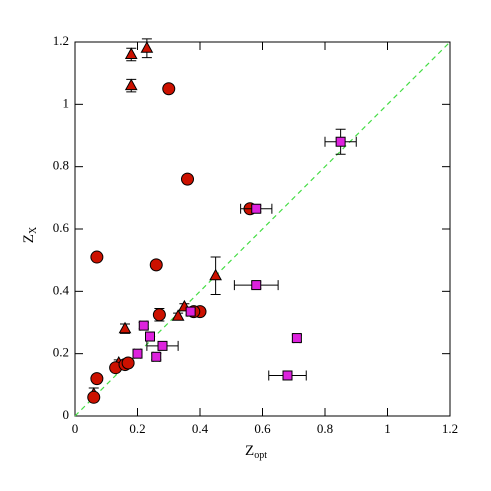 The width and height of the screenshot is (491, 491). Describe the element at coordinates (61, 289) in the screenshot. I see `y-tick-label: 0.4` at that location.